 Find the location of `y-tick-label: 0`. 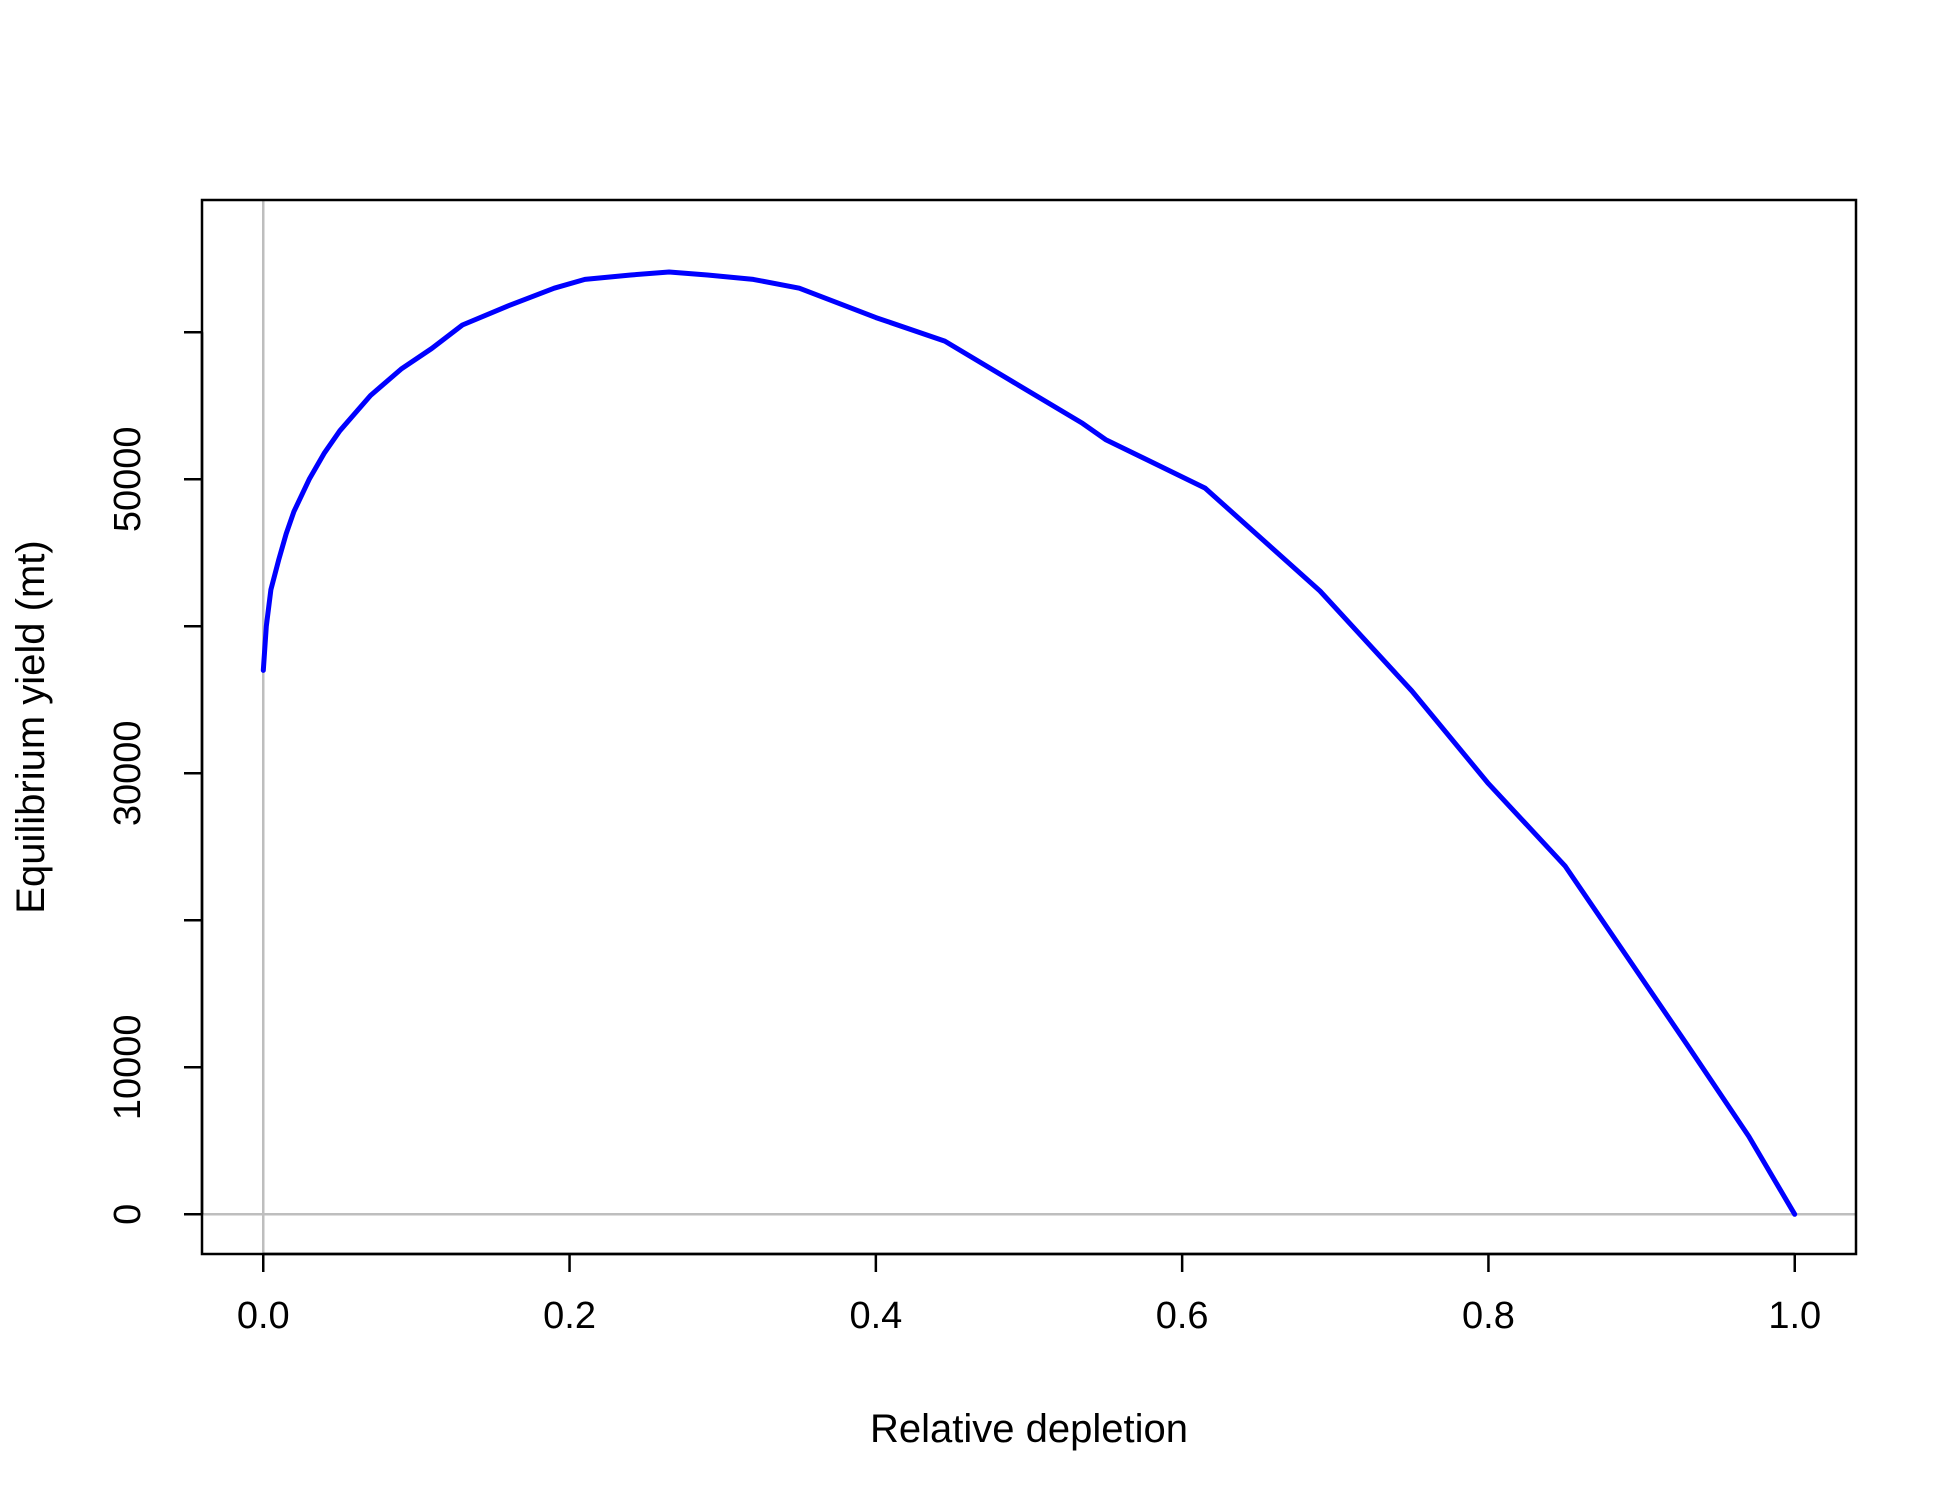

y-tick-label: 0 is located at coordinates (128, 1214).